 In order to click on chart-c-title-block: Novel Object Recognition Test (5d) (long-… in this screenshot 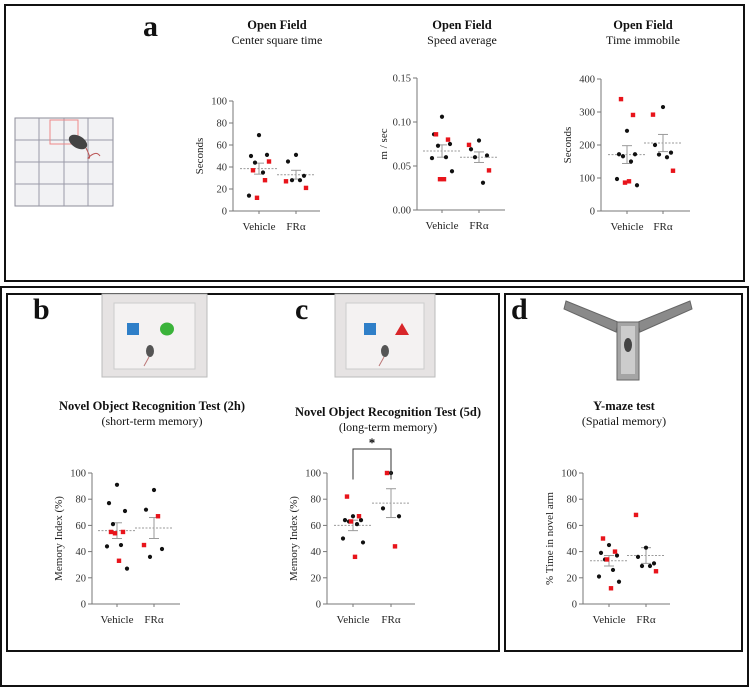, I will do `click(388, 420)`.